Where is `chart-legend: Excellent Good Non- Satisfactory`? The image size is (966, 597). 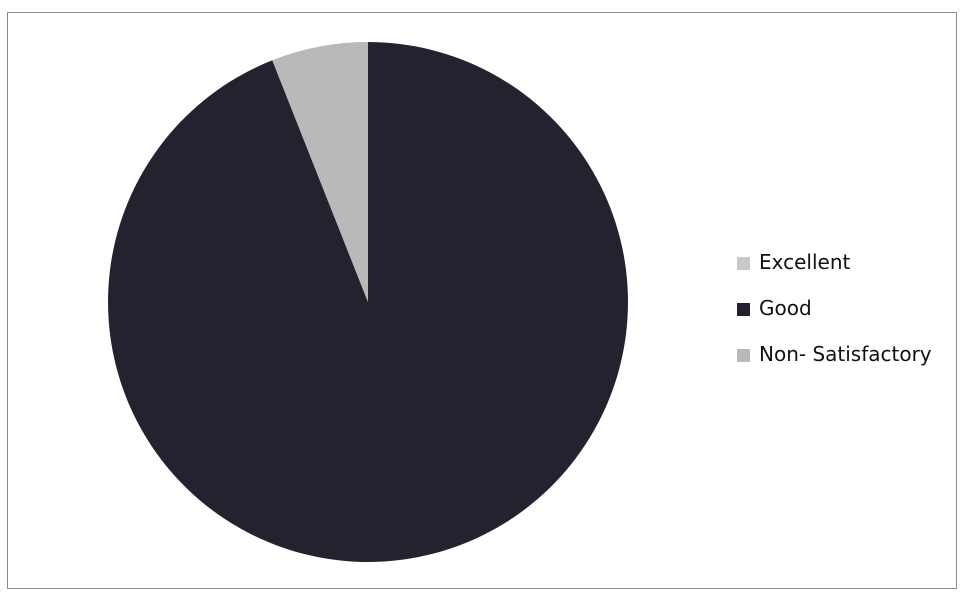 chart-legend: Excellent Good Non- Satisfactory is located at coordinates (834, 316).